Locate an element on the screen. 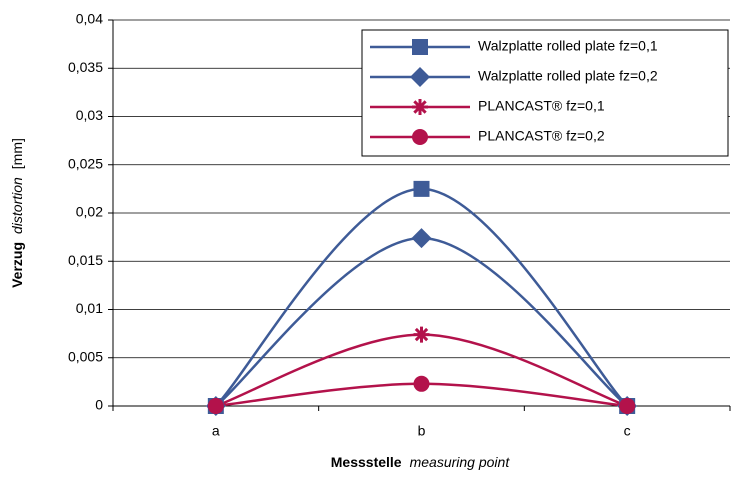 This screenshot has width=731, height=479. x-tick-label: b is located at coordinates (422, 431).